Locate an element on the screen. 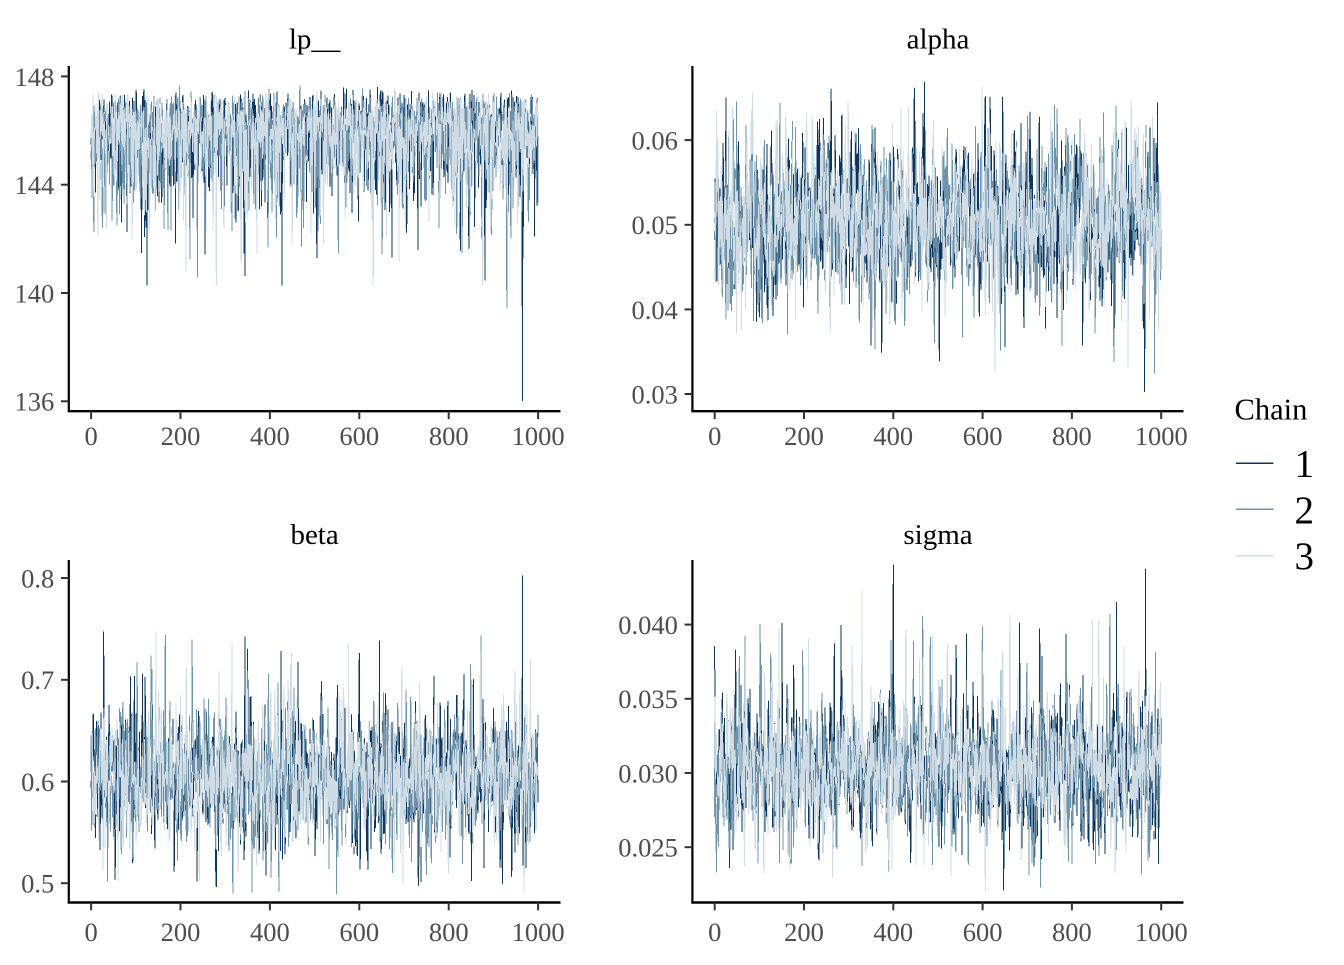 The height and width of the screenshot is (965, 1344). svg-text: beta is located at coordinates (314, 535).